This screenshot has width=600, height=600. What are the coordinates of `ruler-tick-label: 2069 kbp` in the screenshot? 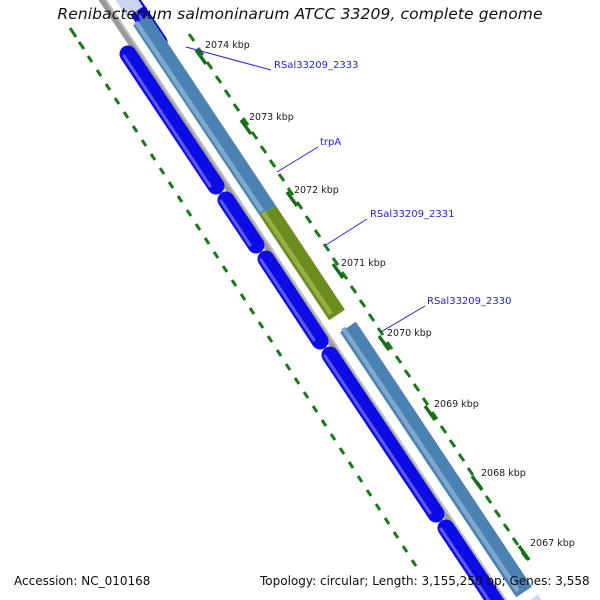 It's located at (456, 404).